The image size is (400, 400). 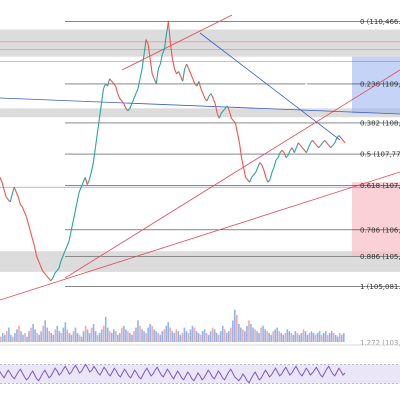 What do you see at coordinates (380, 343) in the screenshot?
I see `fib-level-label: 1.272 (103,6` at bounding box center [380, 343].